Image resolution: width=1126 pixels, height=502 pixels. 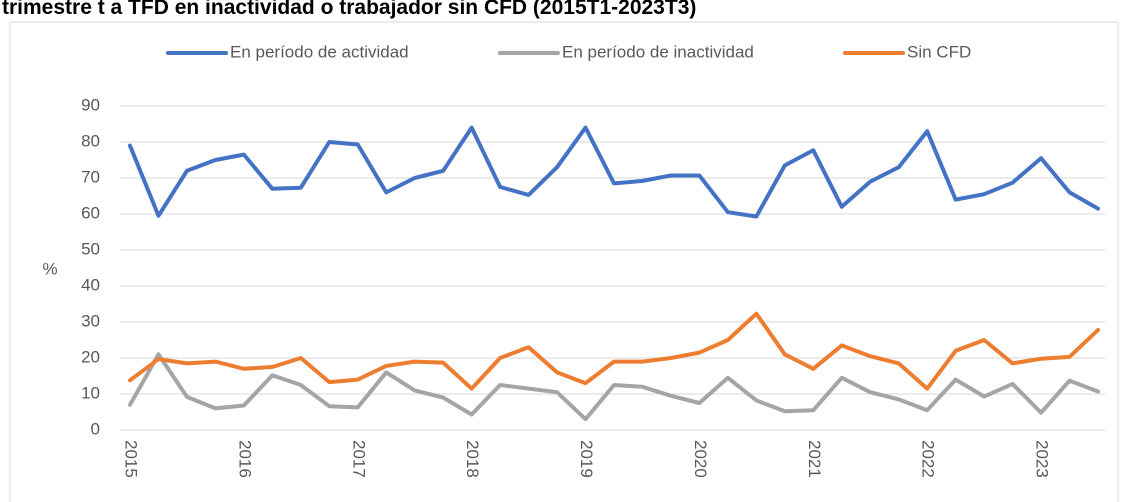 I want to click on y-tick-label: 60, so click(x=90, y=212).